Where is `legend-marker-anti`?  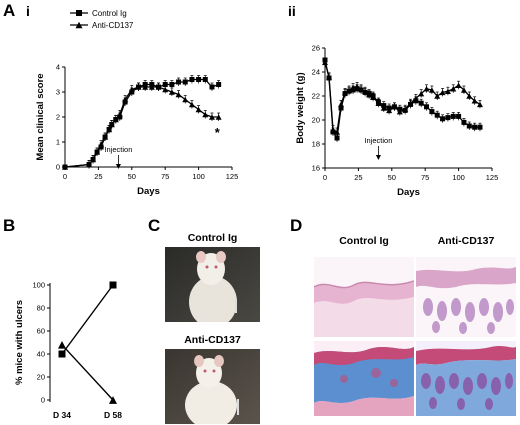
legend-marker-anti is located at coordinates (79, 25).